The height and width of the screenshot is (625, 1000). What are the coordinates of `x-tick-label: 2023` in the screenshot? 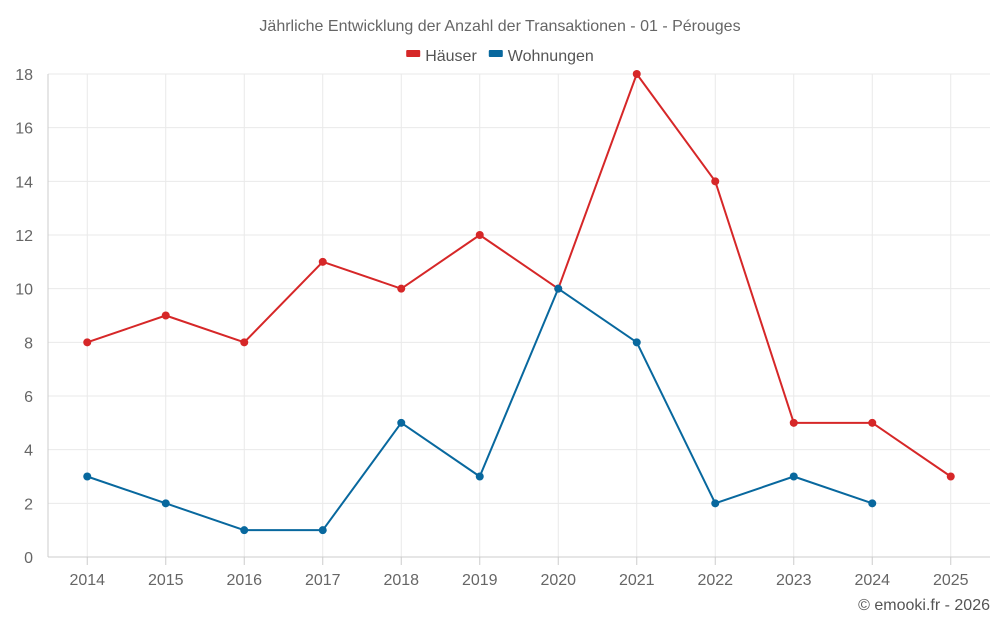 It's located at (794, 580).